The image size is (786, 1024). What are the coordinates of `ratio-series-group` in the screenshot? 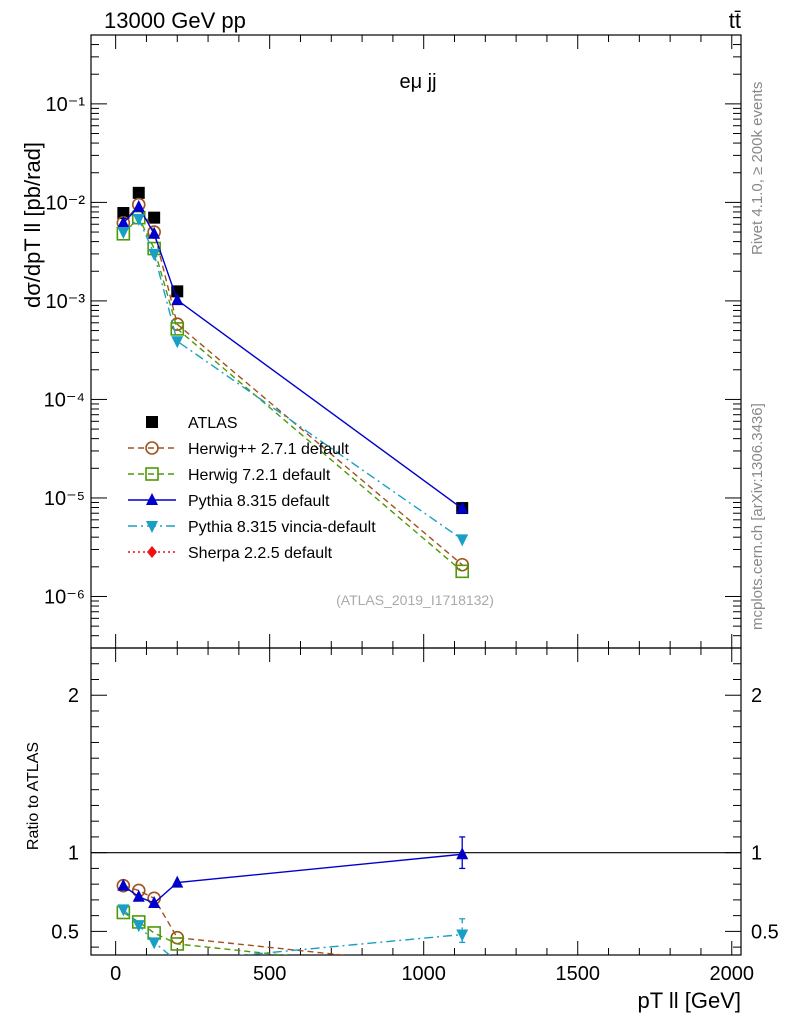 It's located at (292, 908).